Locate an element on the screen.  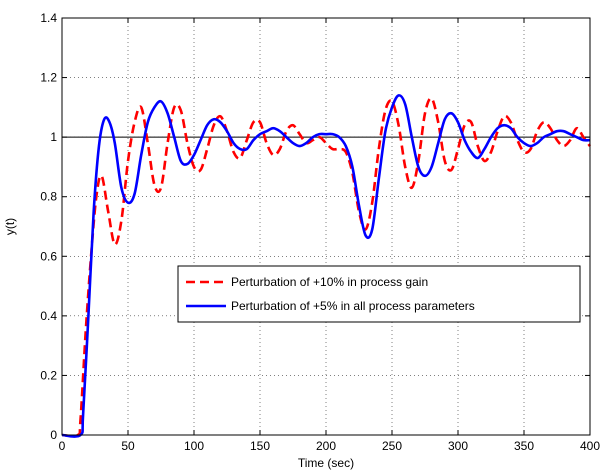
legend-label-gain: Perturbation of +10% in process gain is located at coordinates (329, 282).